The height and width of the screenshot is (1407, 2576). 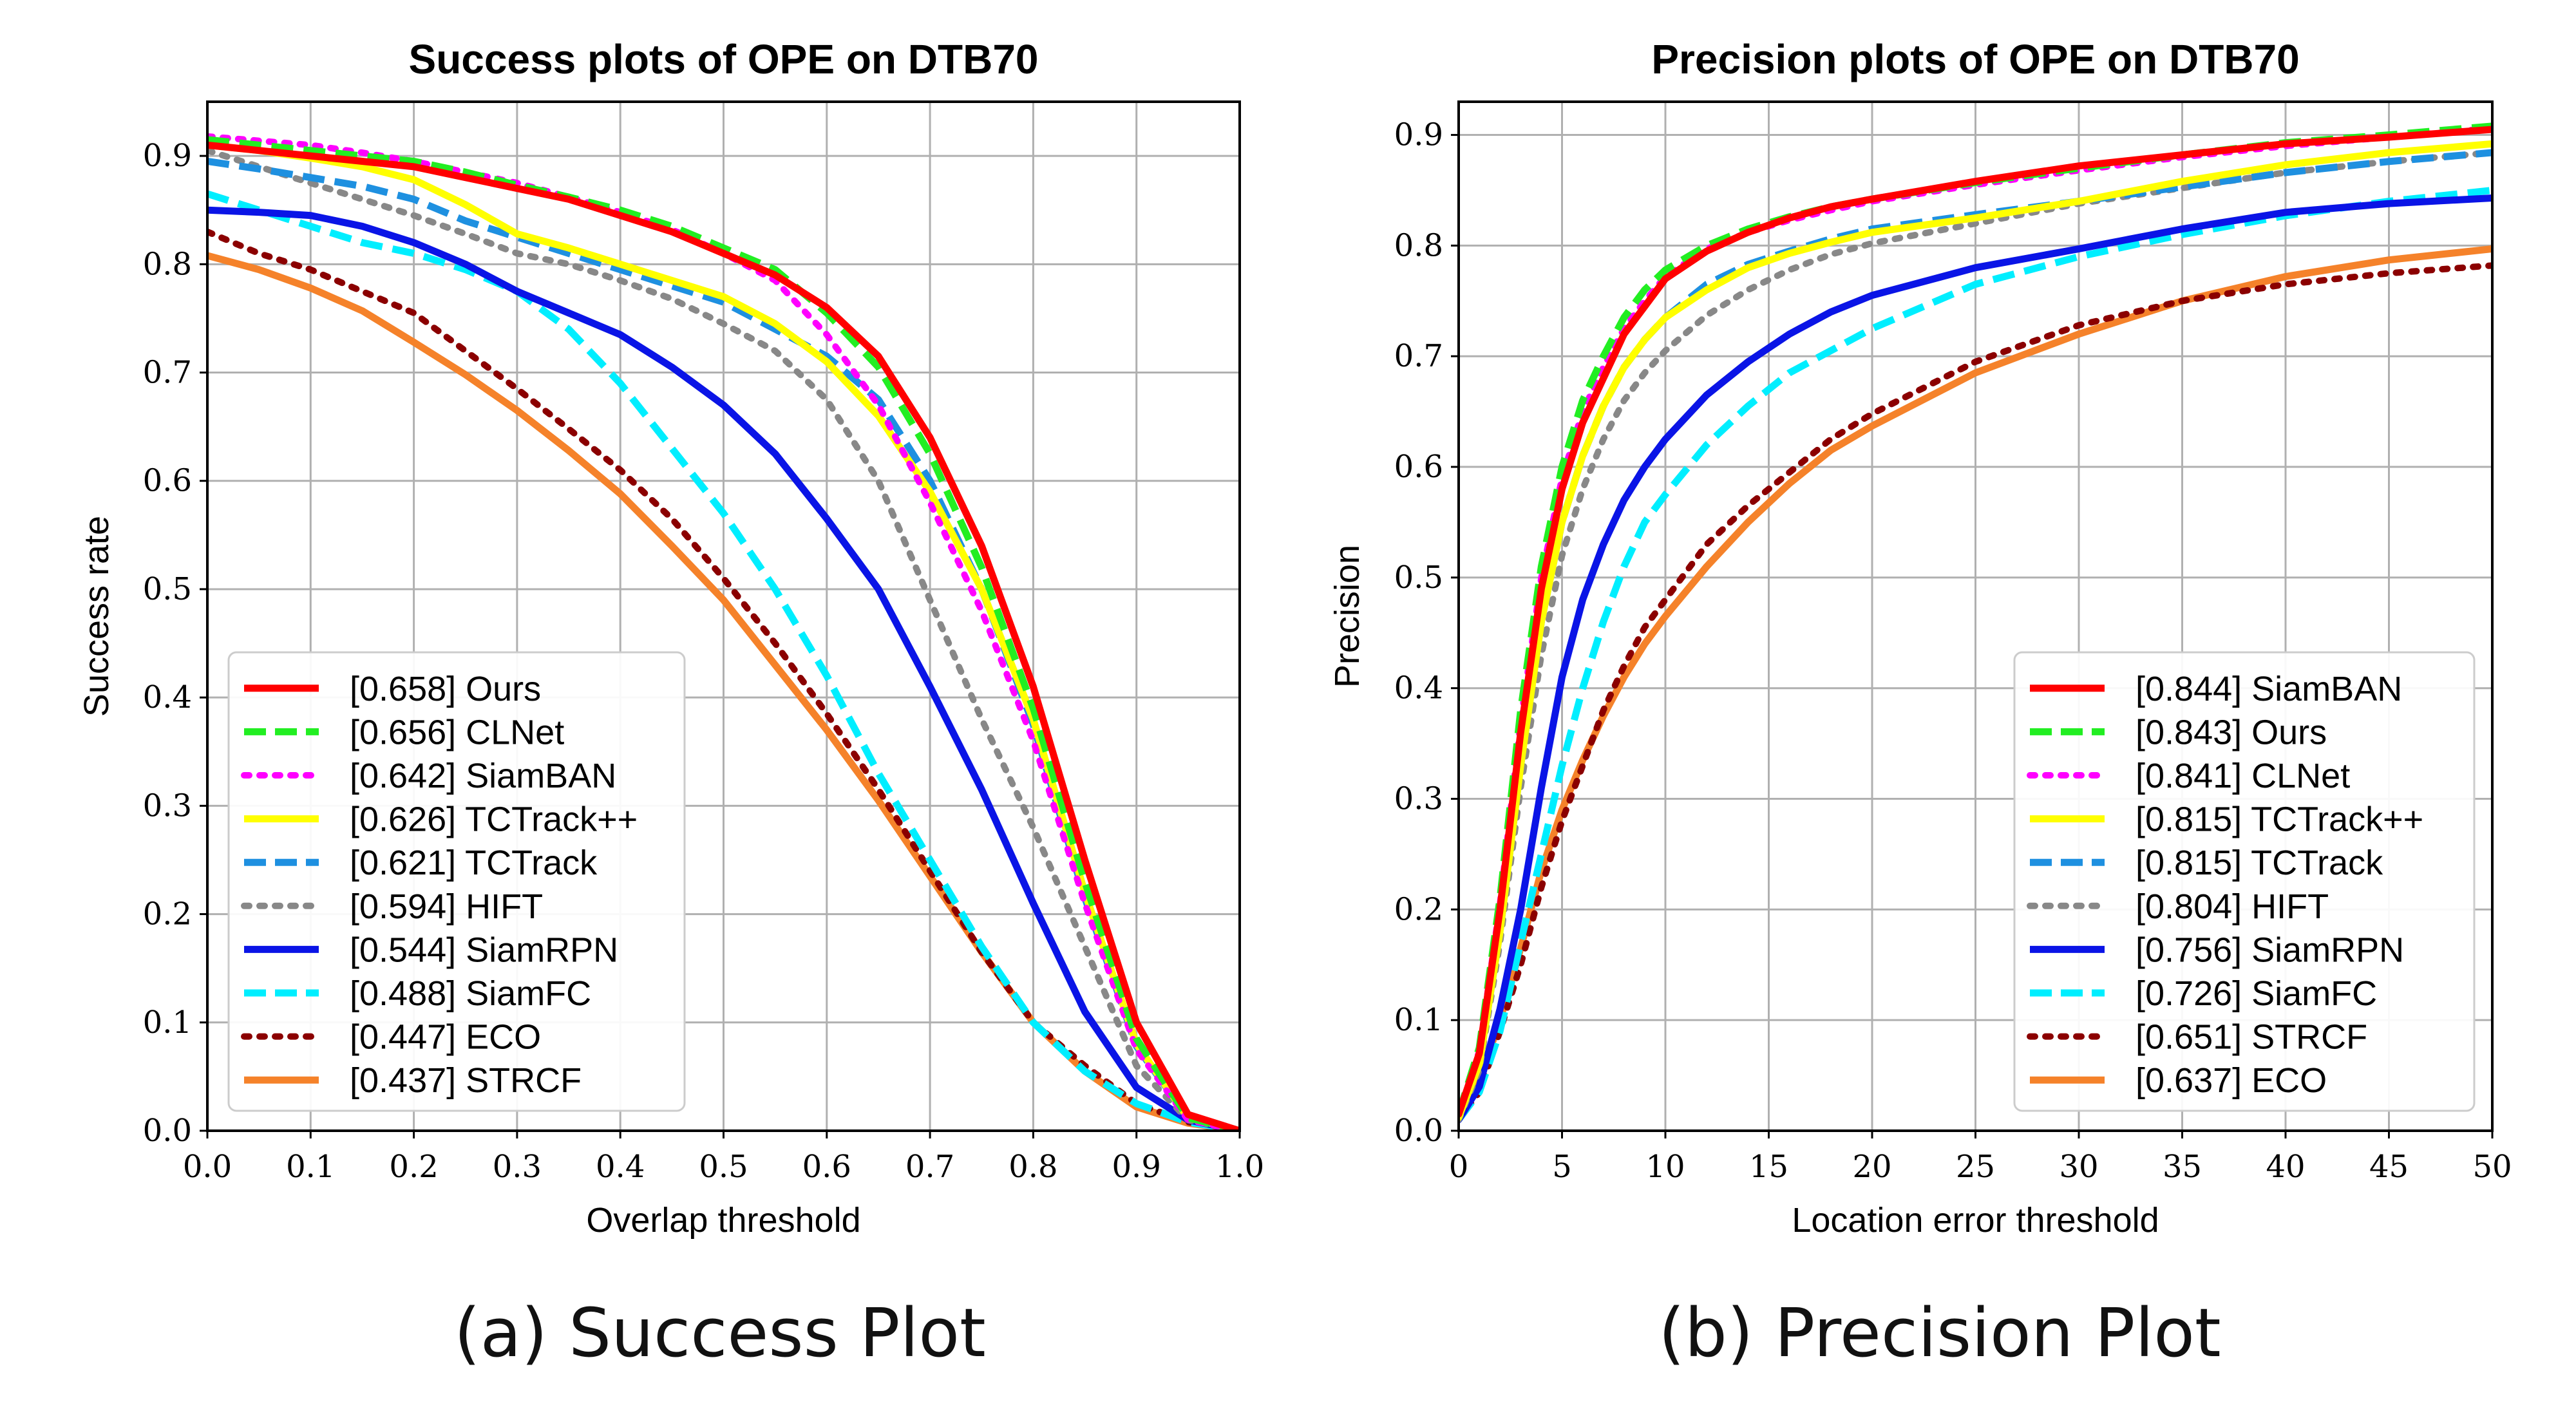 What do you see at coordinates (2231, 732) in the screenshot?
I see `legend-label: [0.843] Ours` at bounding box center [2231, 732].